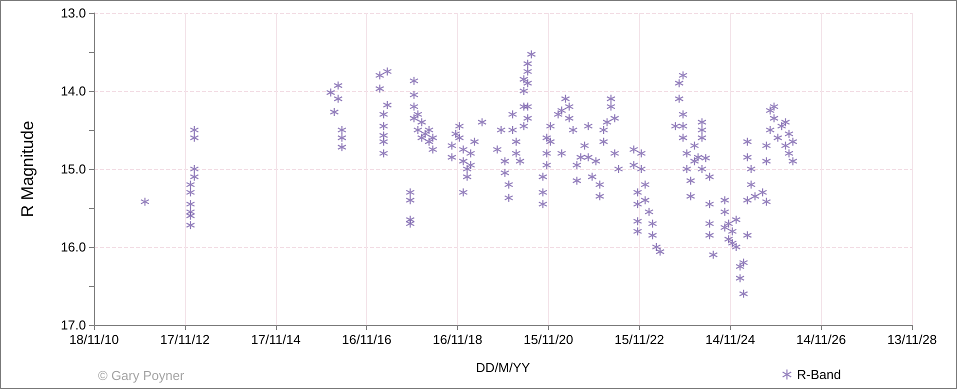 This screenshot has height=389, width=957. I want to click on x-tick-label: 17/11/14, so click(275, 339).